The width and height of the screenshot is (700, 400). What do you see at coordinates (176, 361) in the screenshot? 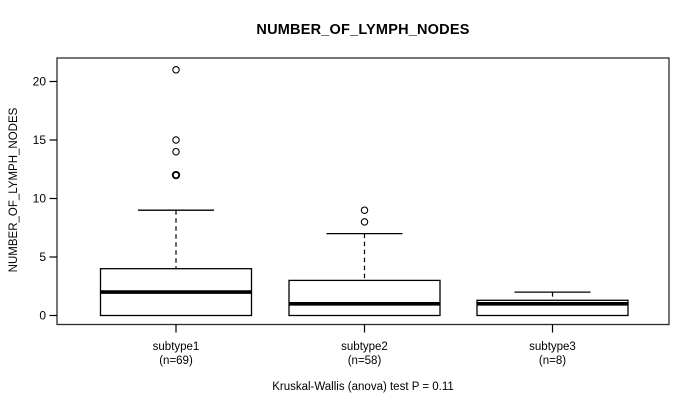
I see `x-category-count: (n=69)` at bounding box center [176, 361].